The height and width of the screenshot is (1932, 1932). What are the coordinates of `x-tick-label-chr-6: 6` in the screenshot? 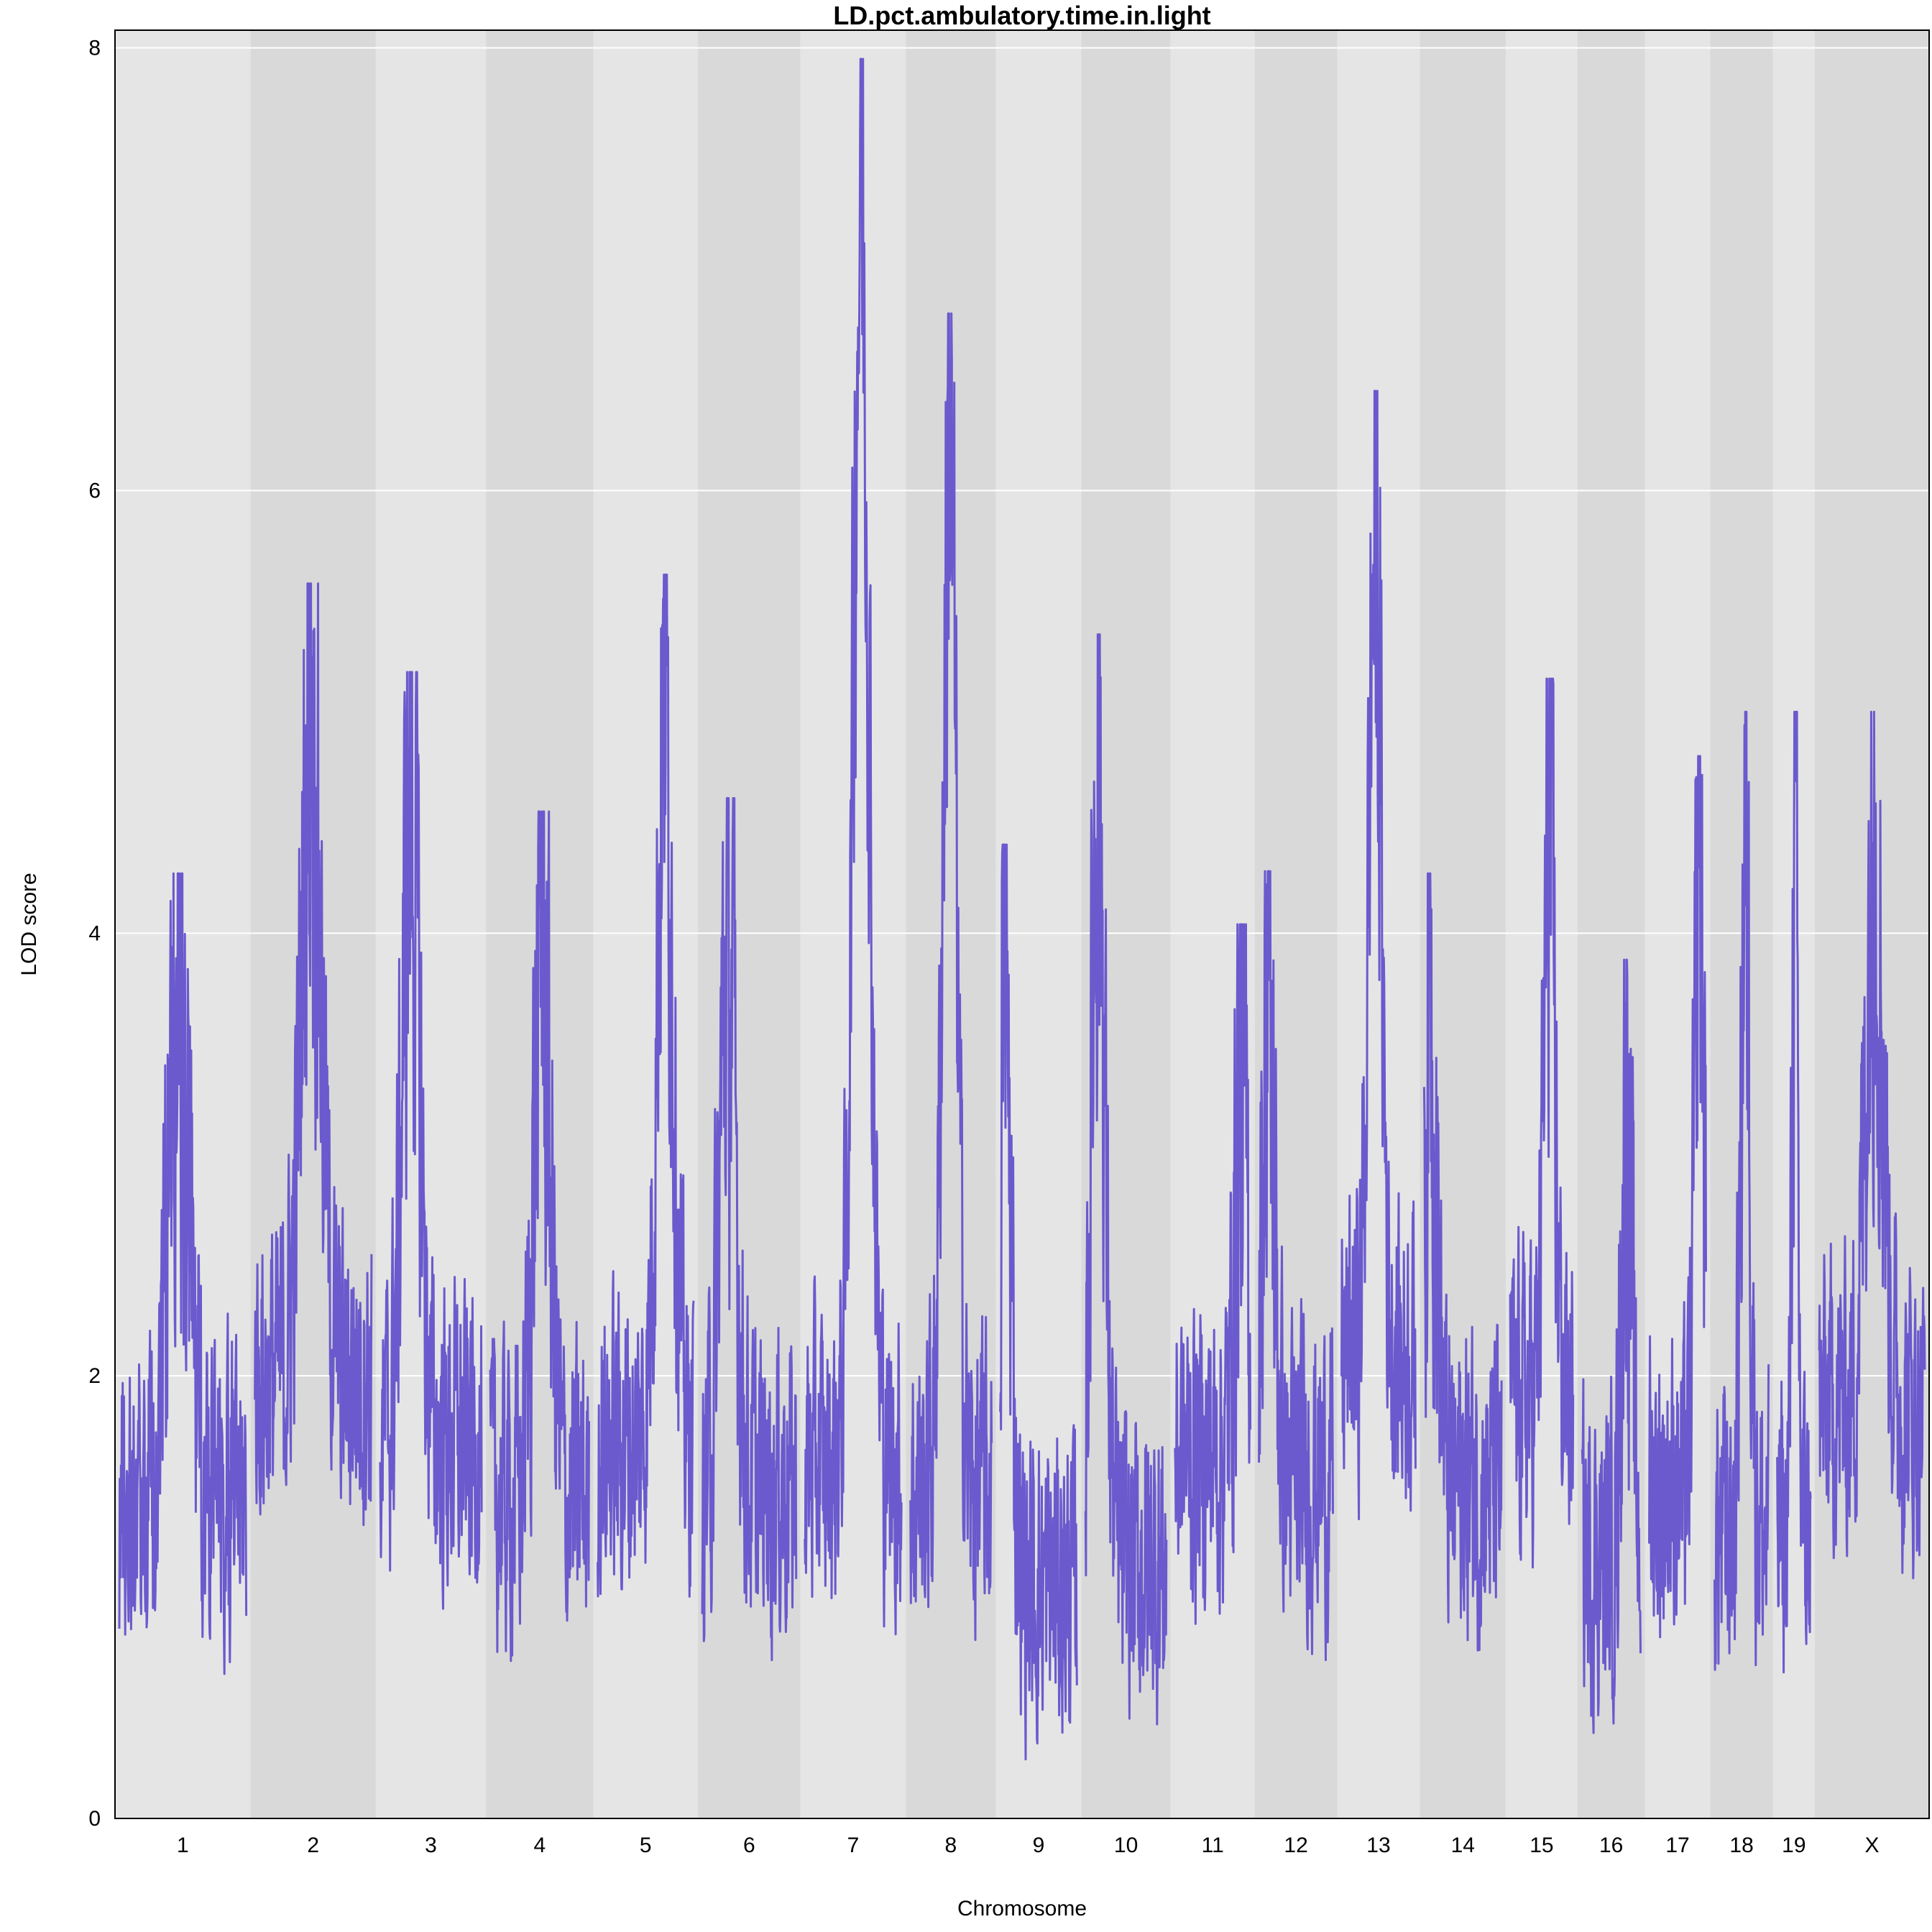 It's located at (749, 1845).